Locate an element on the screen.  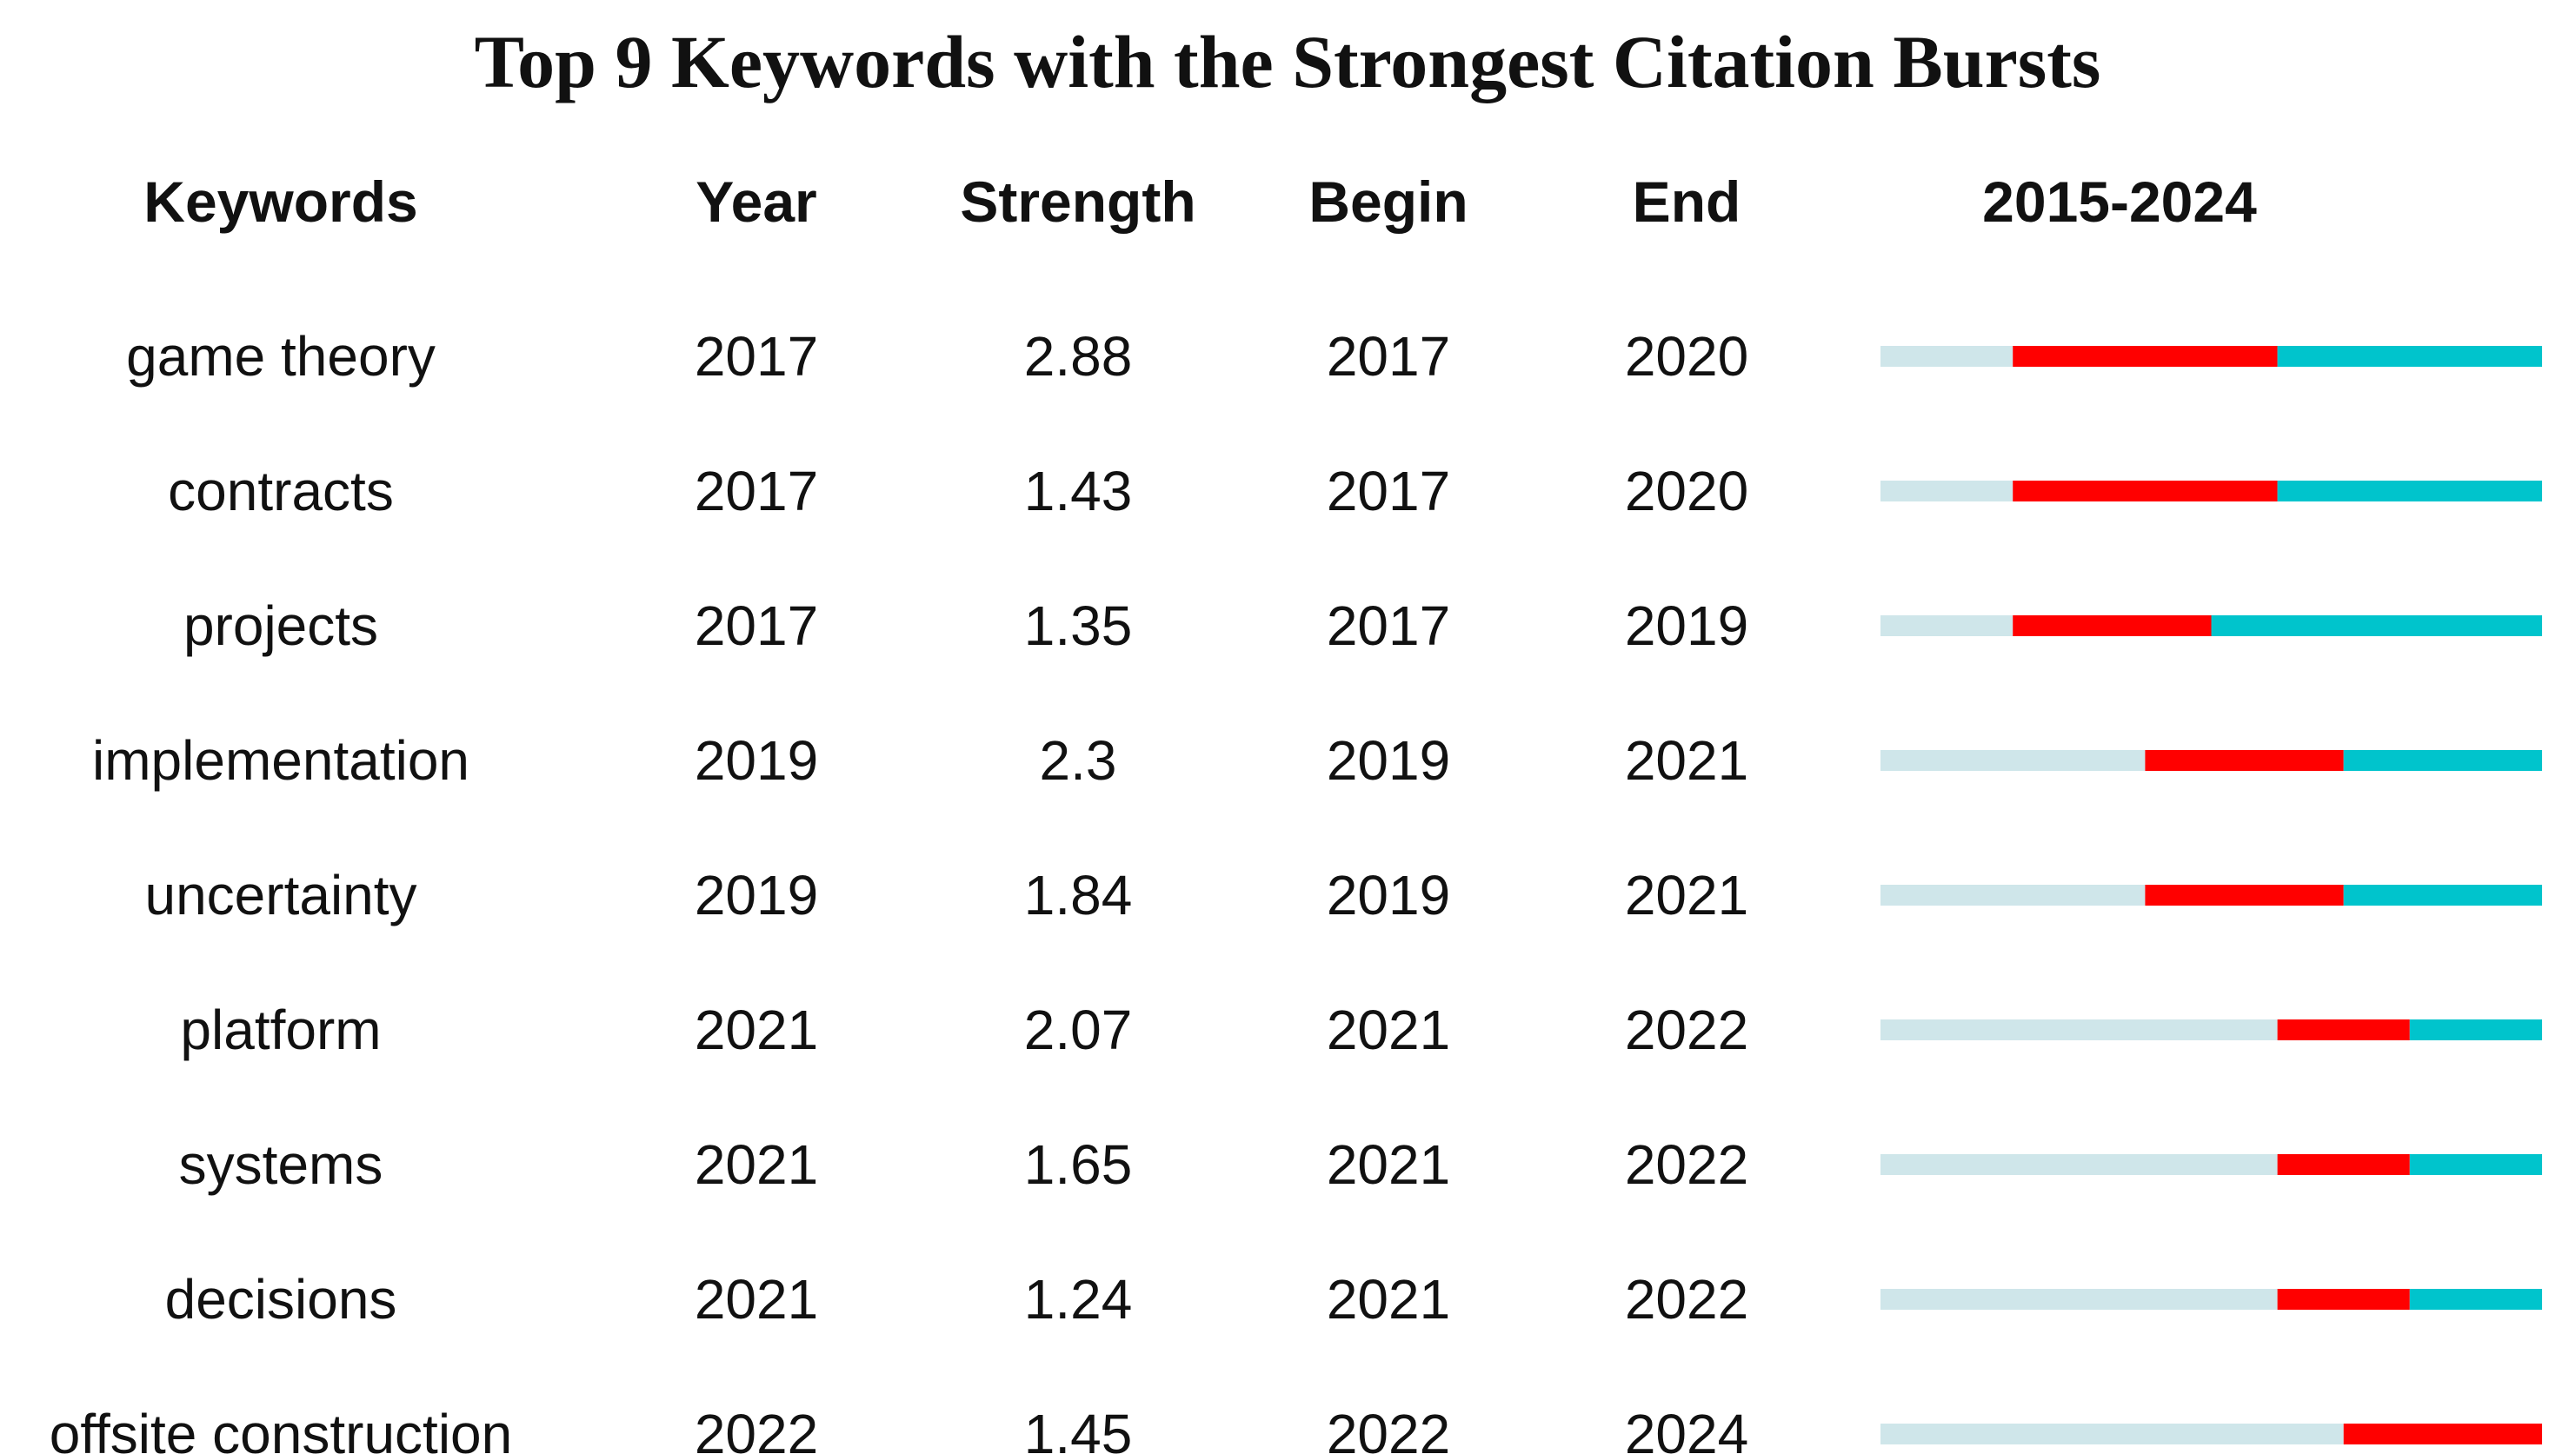
strength-cell: 2.07 is located at coordinates (1078, 1030).